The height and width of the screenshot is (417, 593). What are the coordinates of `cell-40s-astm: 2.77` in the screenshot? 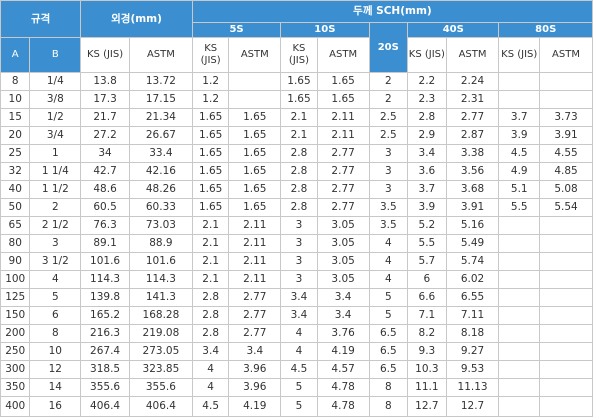 It's located at (472, 117).